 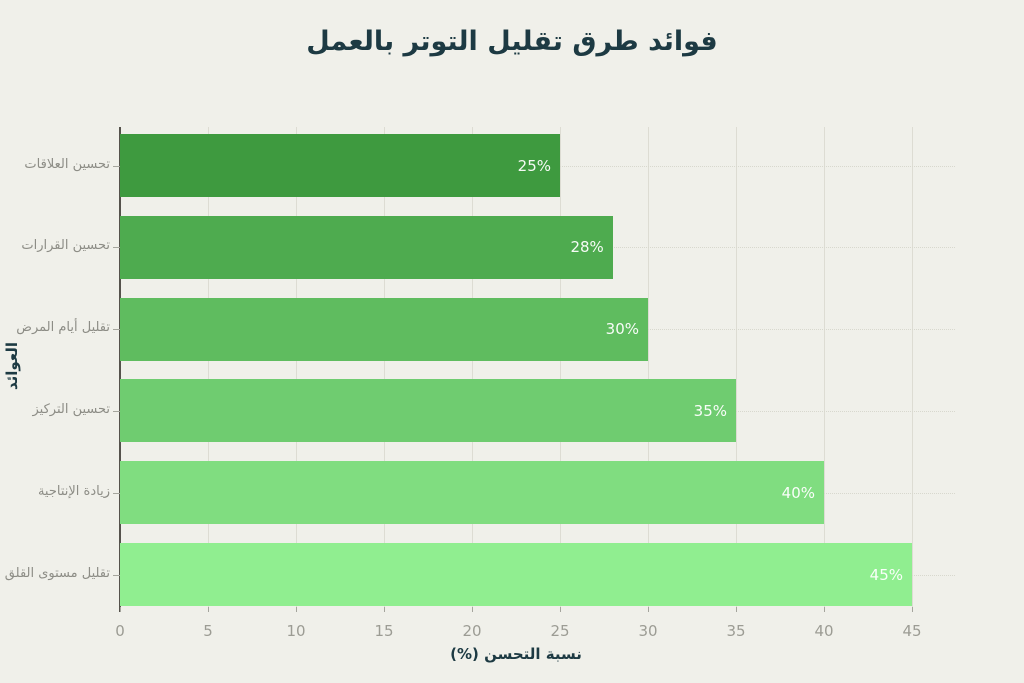 I want to click on x-tick-label: 10, so click(x=296, y=631).